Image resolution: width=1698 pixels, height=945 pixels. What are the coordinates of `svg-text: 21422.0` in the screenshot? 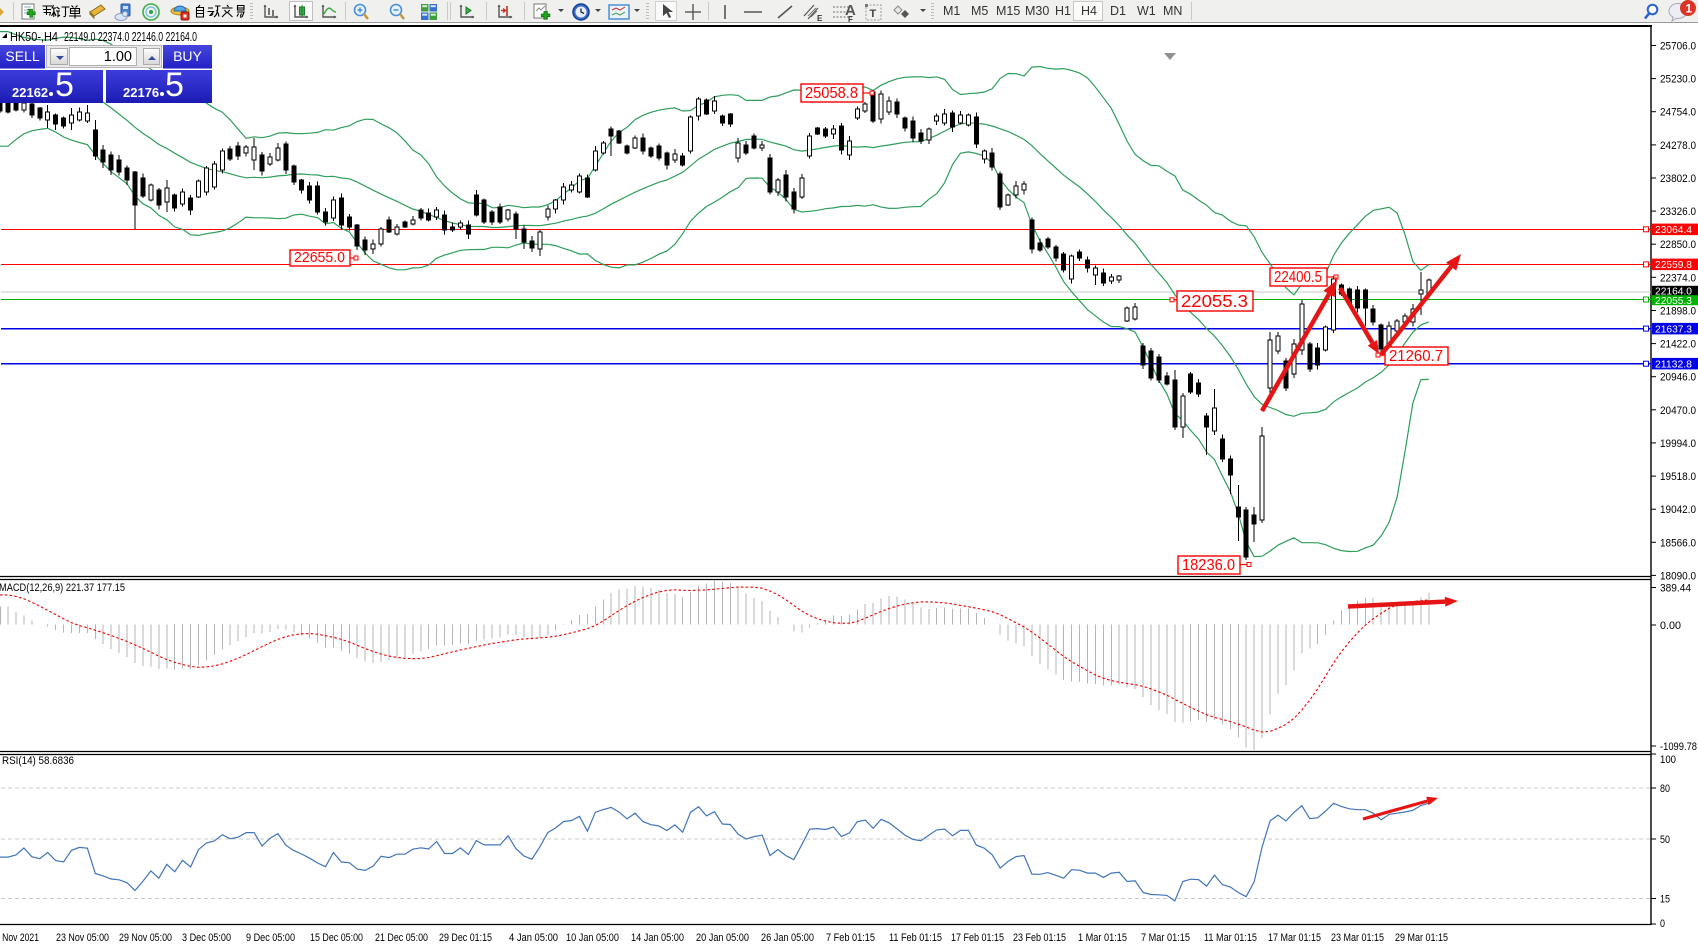 It's located at (1678, 345).